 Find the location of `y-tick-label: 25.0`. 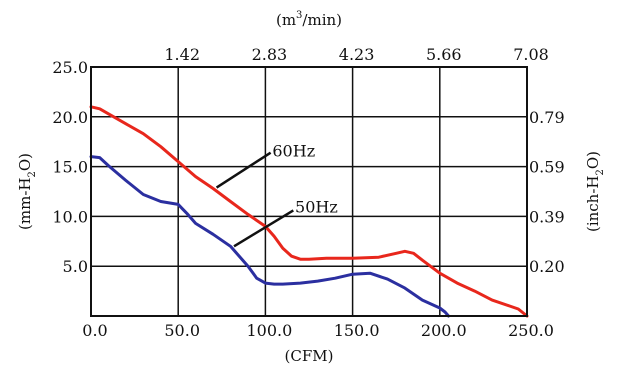

y-tick-label: 25.0 is located at coordinates (70, 67).